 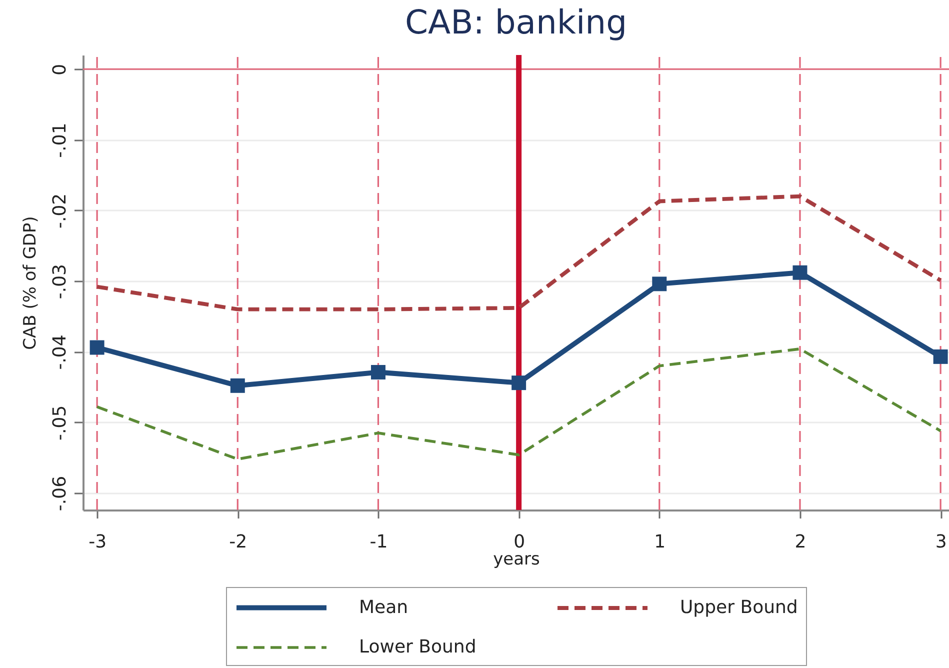 I want to click on legend-label: Lower Bound, so click(x=417, y=647).